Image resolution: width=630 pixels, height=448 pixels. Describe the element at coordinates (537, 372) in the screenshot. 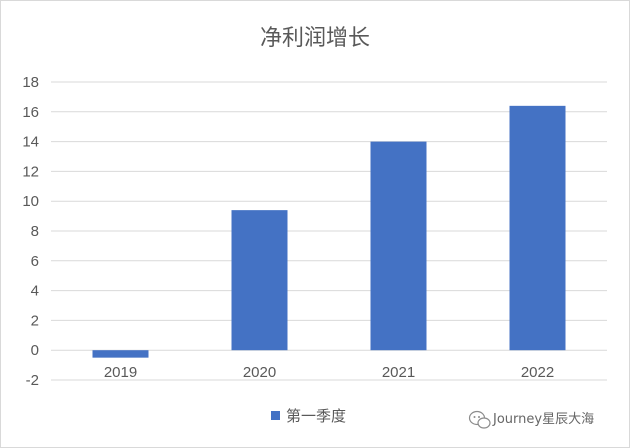

I see `x-tick-label: 2022` at that location.